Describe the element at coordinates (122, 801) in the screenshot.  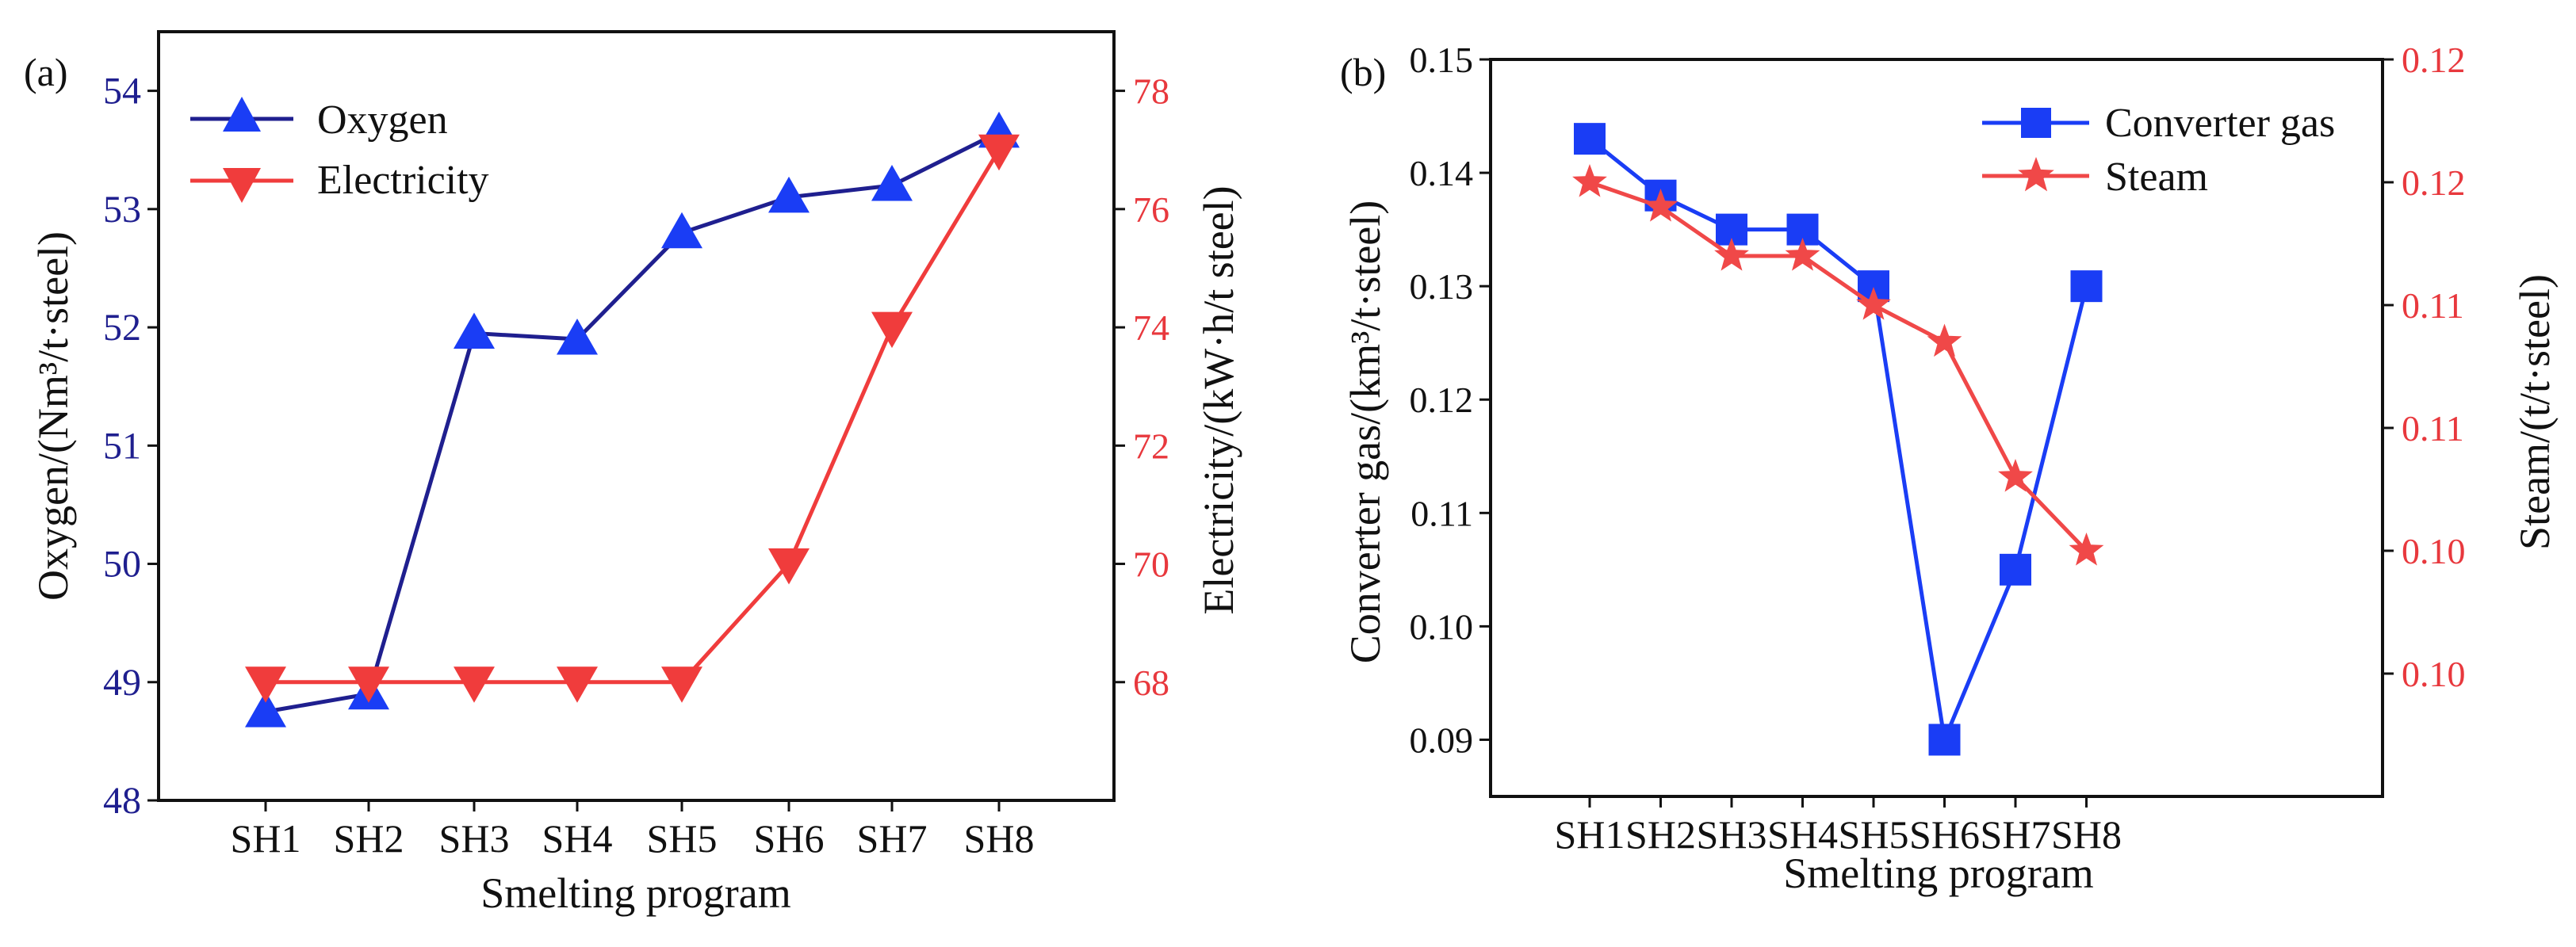
I see `left-tick-label: 48` at that location.